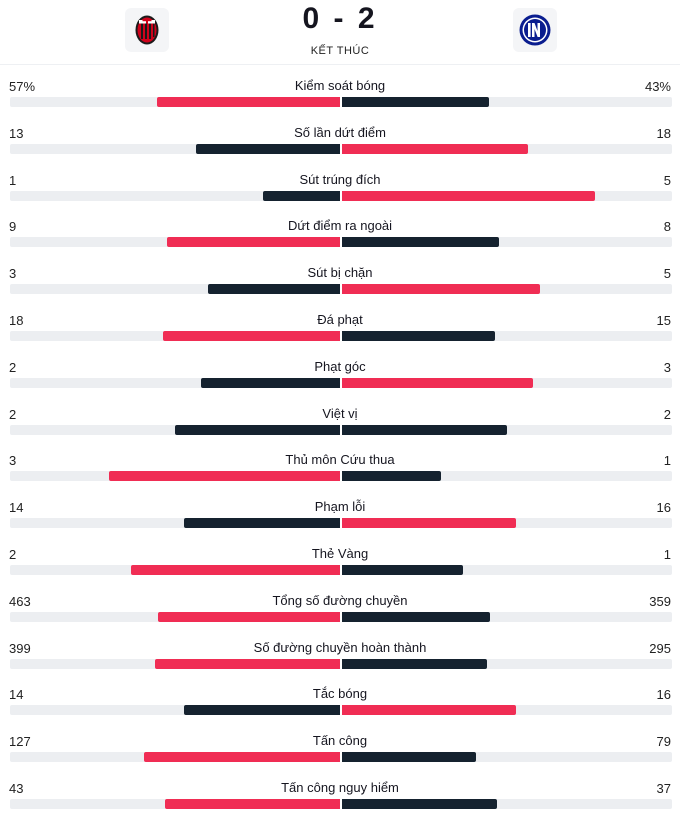  Describe the element at coordinates (667, 414) in the screenshot. I see `away-stat-value: 2` at that location.